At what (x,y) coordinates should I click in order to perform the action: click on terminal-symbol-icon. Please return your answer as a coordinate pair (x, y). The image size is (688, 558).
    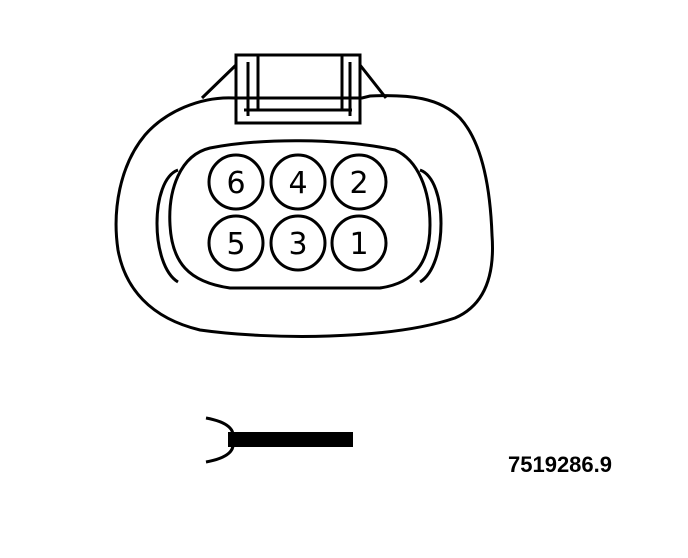
    Looking at the image, I should click on (279, 440).